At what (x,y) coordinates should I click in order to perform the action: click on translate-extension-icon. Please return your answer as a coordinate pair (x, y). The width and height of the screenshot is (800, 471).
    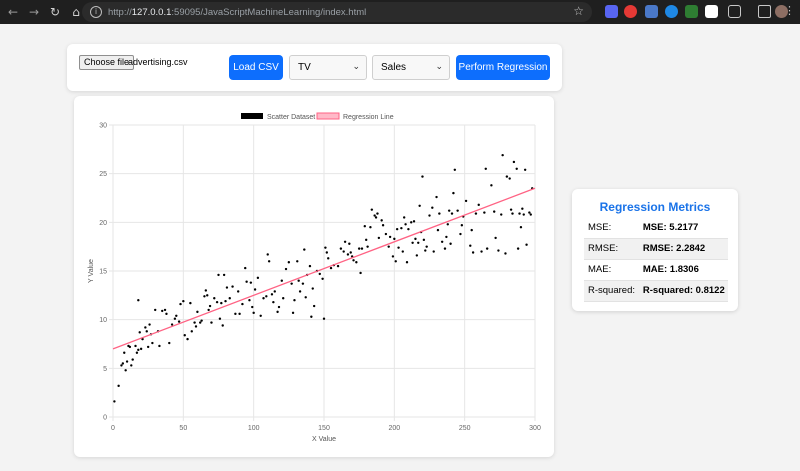
    Looking at the image, I should click on (651, 11).